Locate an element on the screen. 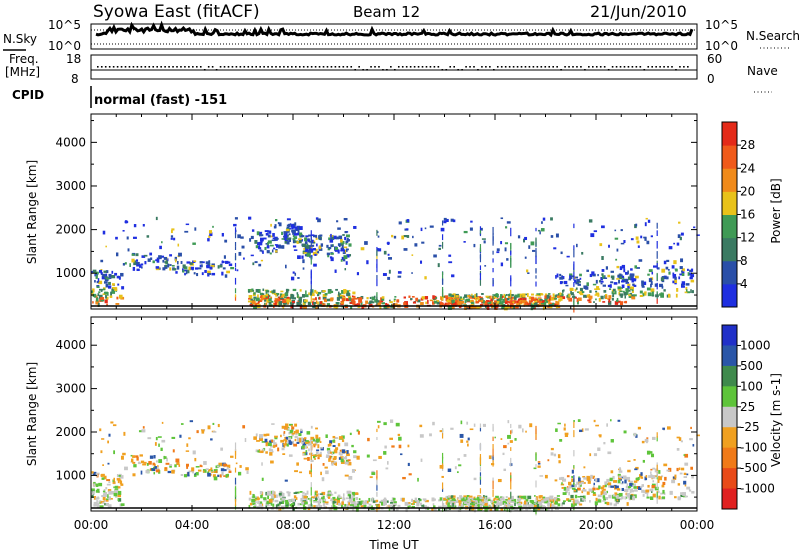 This screenshot has height=554, width=800. power-scatter is located at coordinates (395, 264).